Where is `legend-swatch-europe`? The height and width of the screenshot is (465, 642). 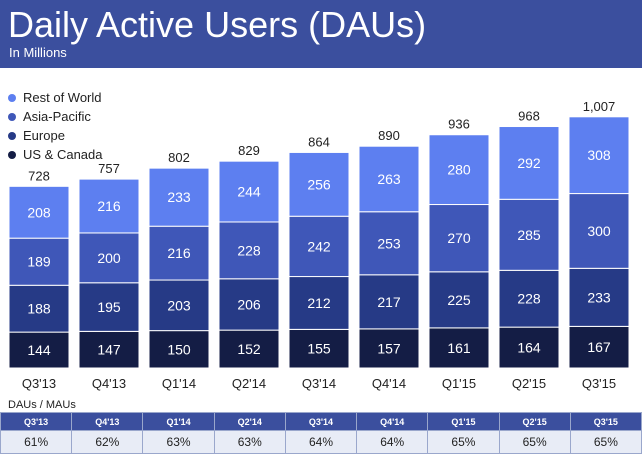
legend-swatch-europe is located at coordinates (12, 135).